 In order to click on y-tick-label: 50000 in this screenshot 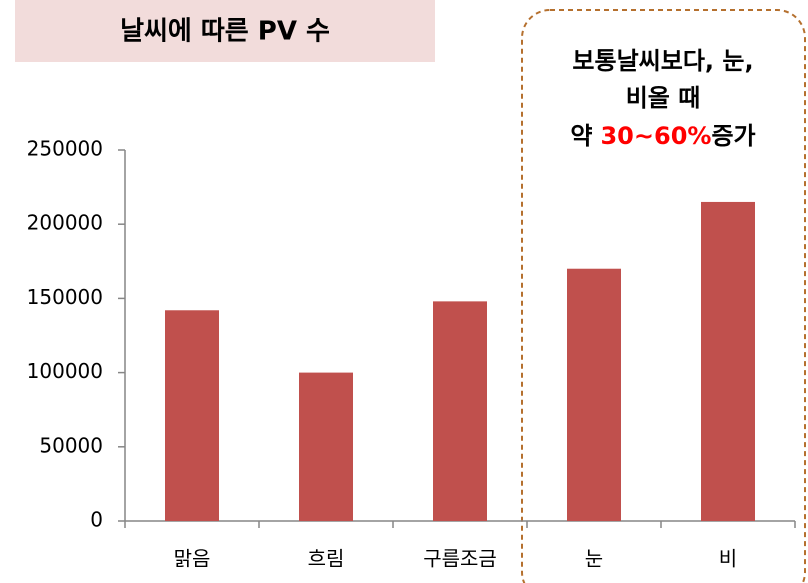, I will do `click(71, 445)`.